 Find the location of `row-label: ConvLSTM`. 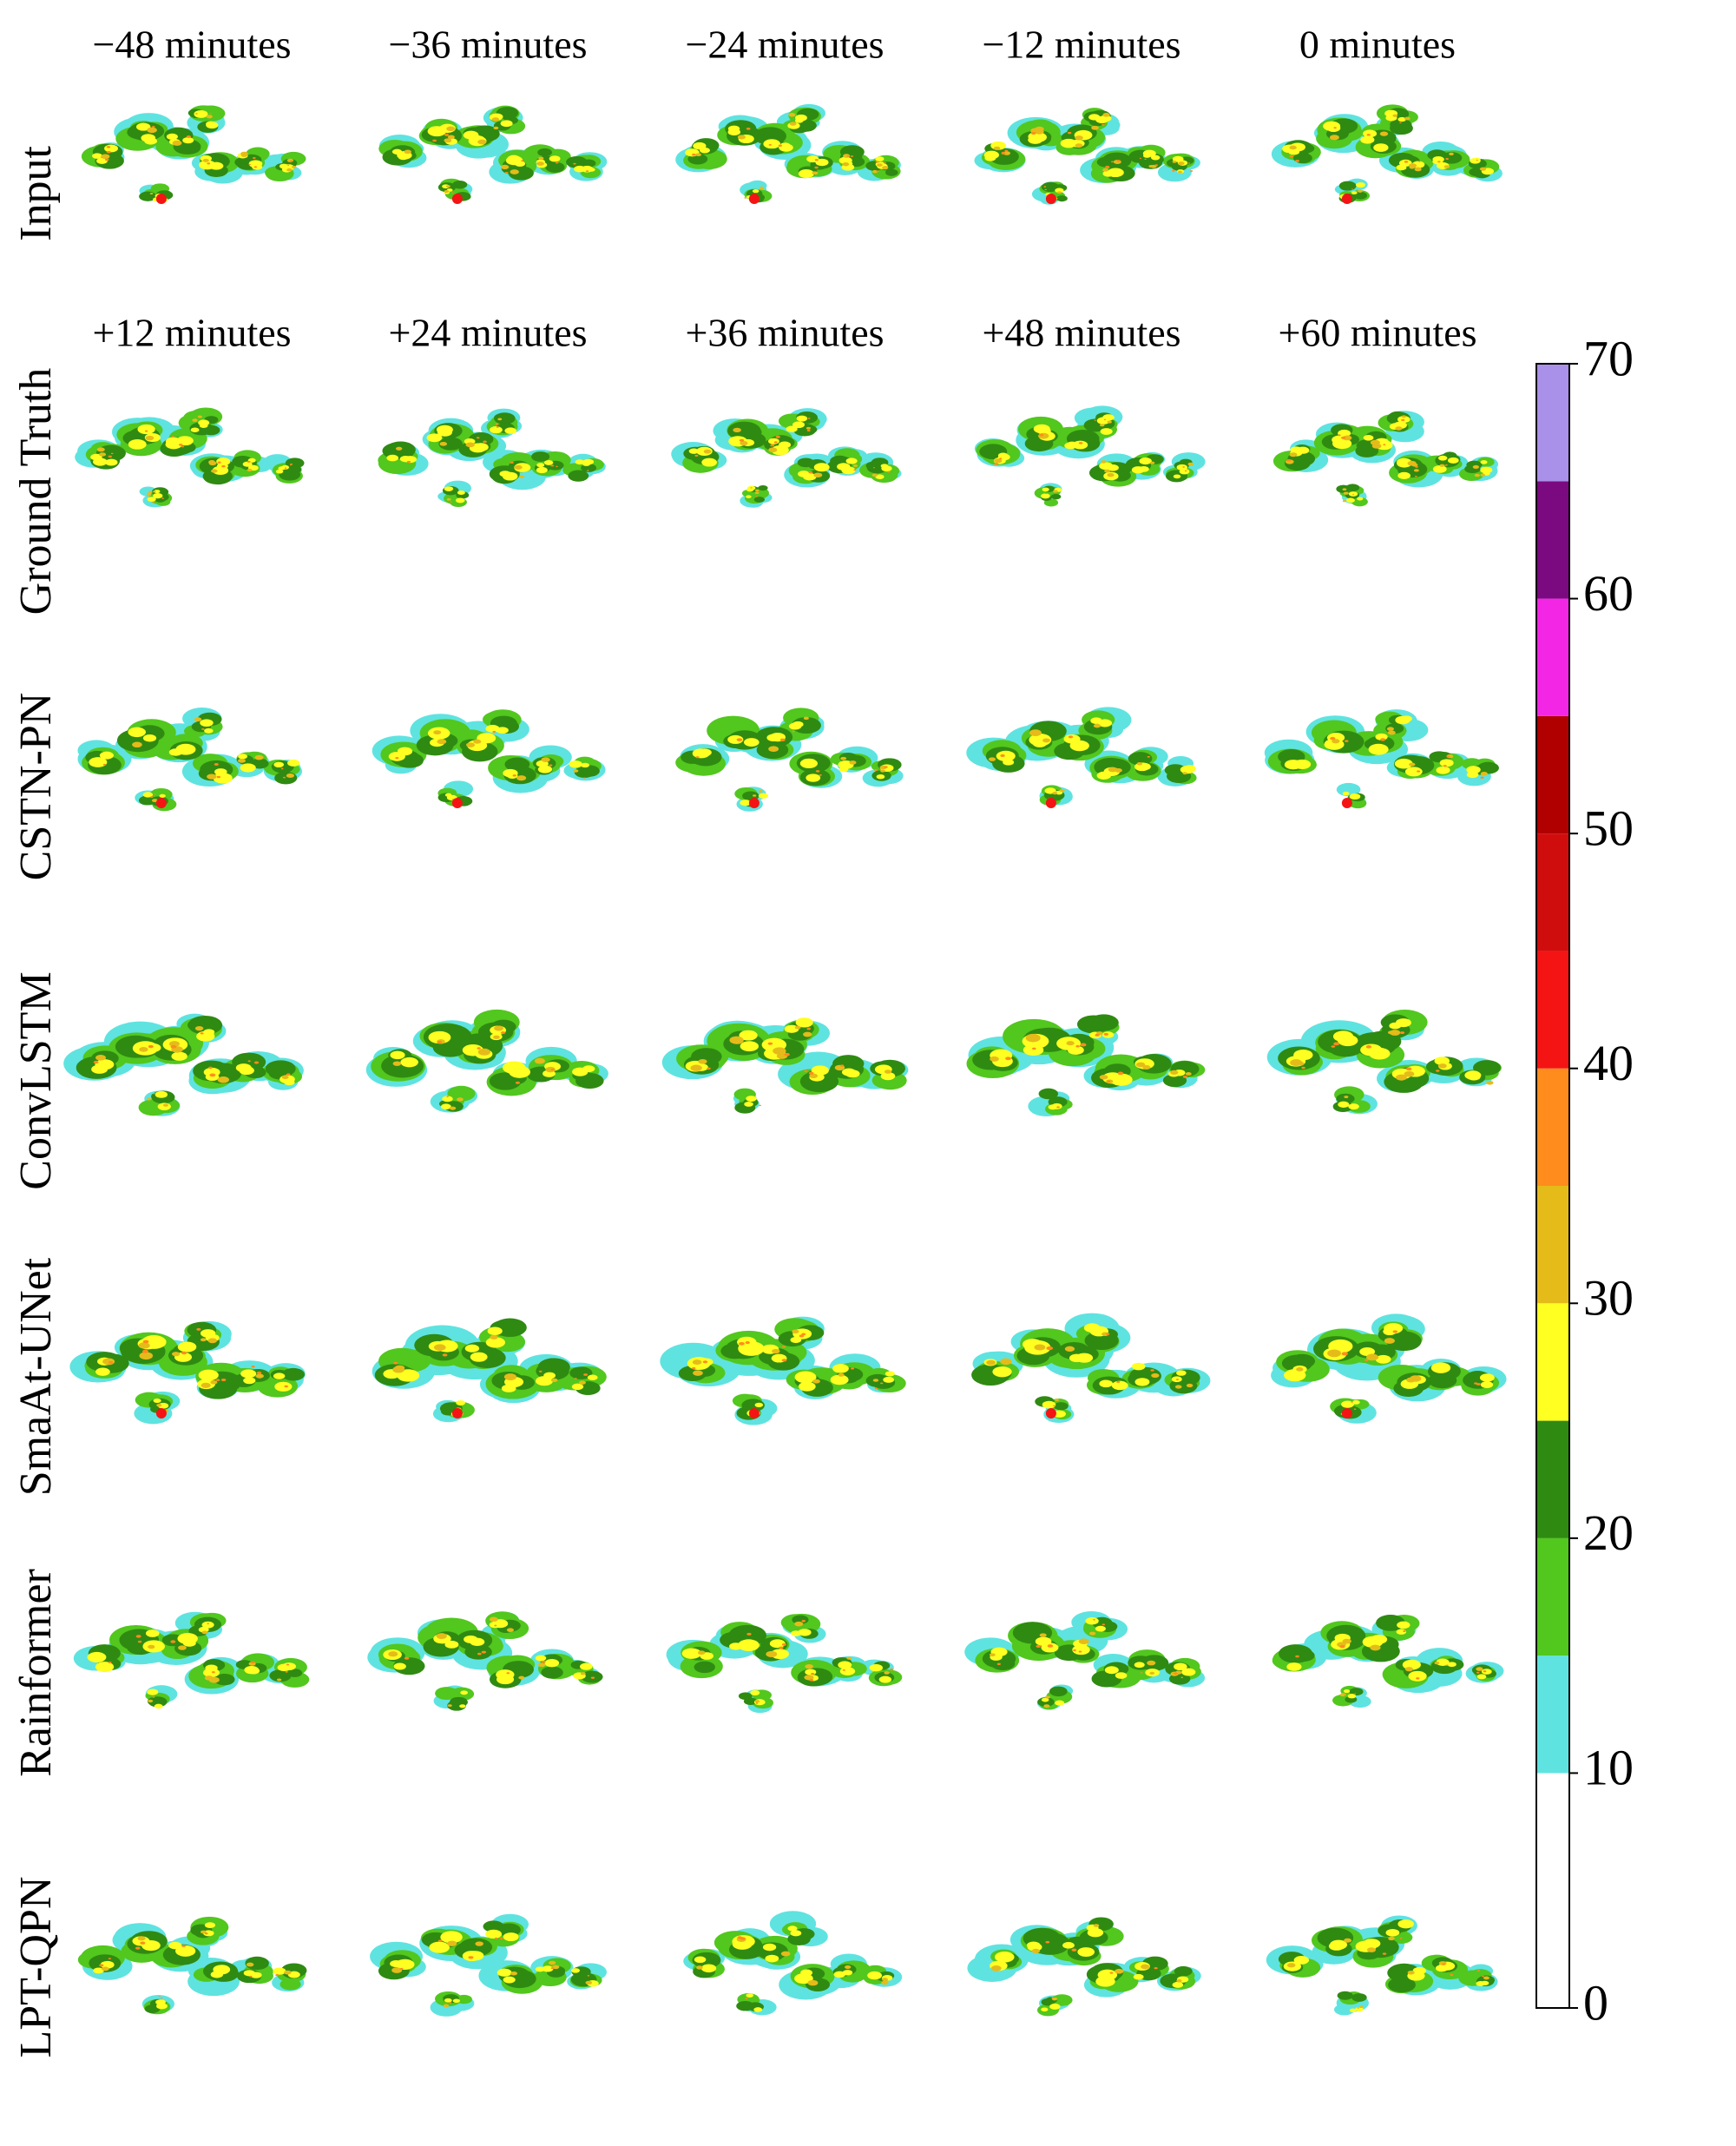

row-label: ConvLSTM is located at coordinates (36, 1080).